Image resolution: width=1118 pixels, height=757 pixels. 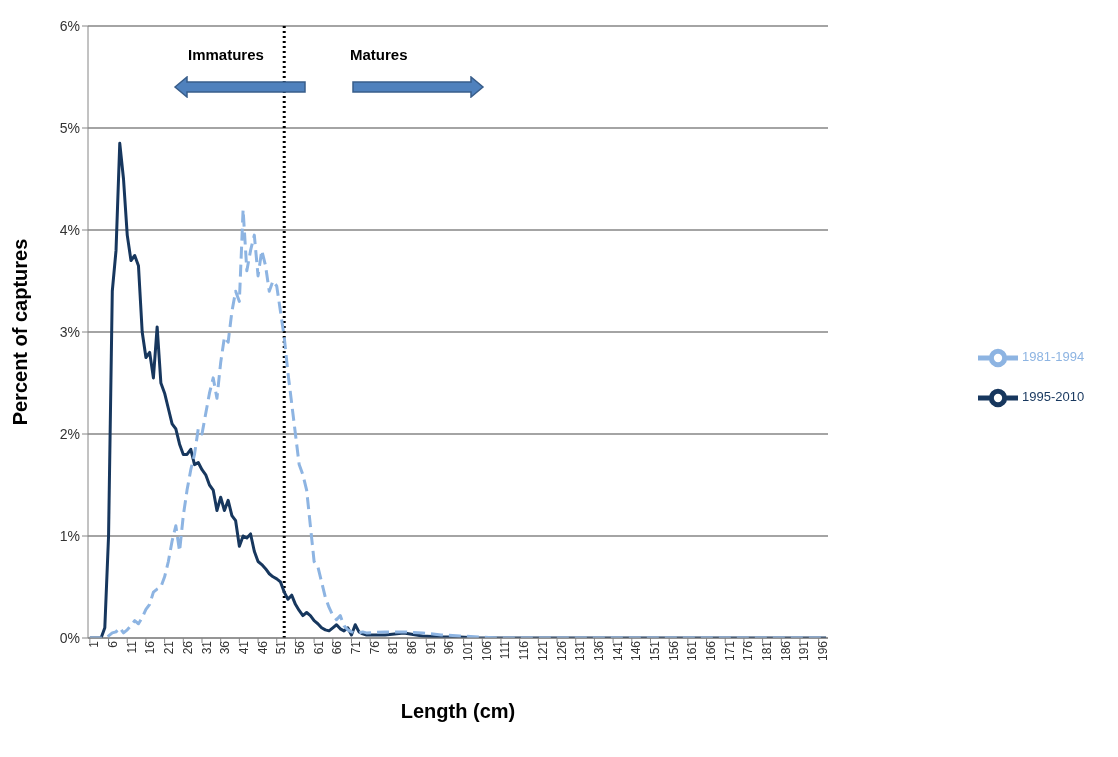 I want to click on x-tick-label: 71, so click(x=356, y=647).